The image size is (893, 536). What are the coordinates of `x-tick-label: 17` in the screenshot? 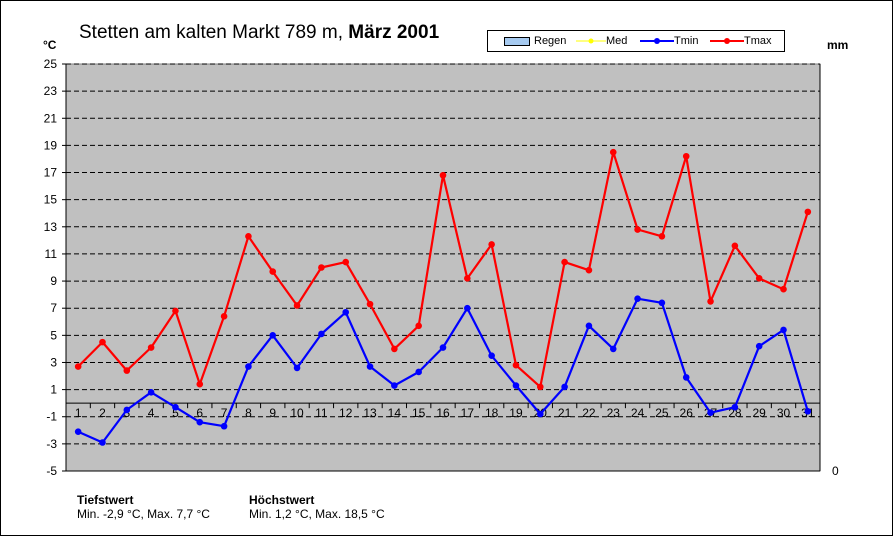 It's located at (468, 413).